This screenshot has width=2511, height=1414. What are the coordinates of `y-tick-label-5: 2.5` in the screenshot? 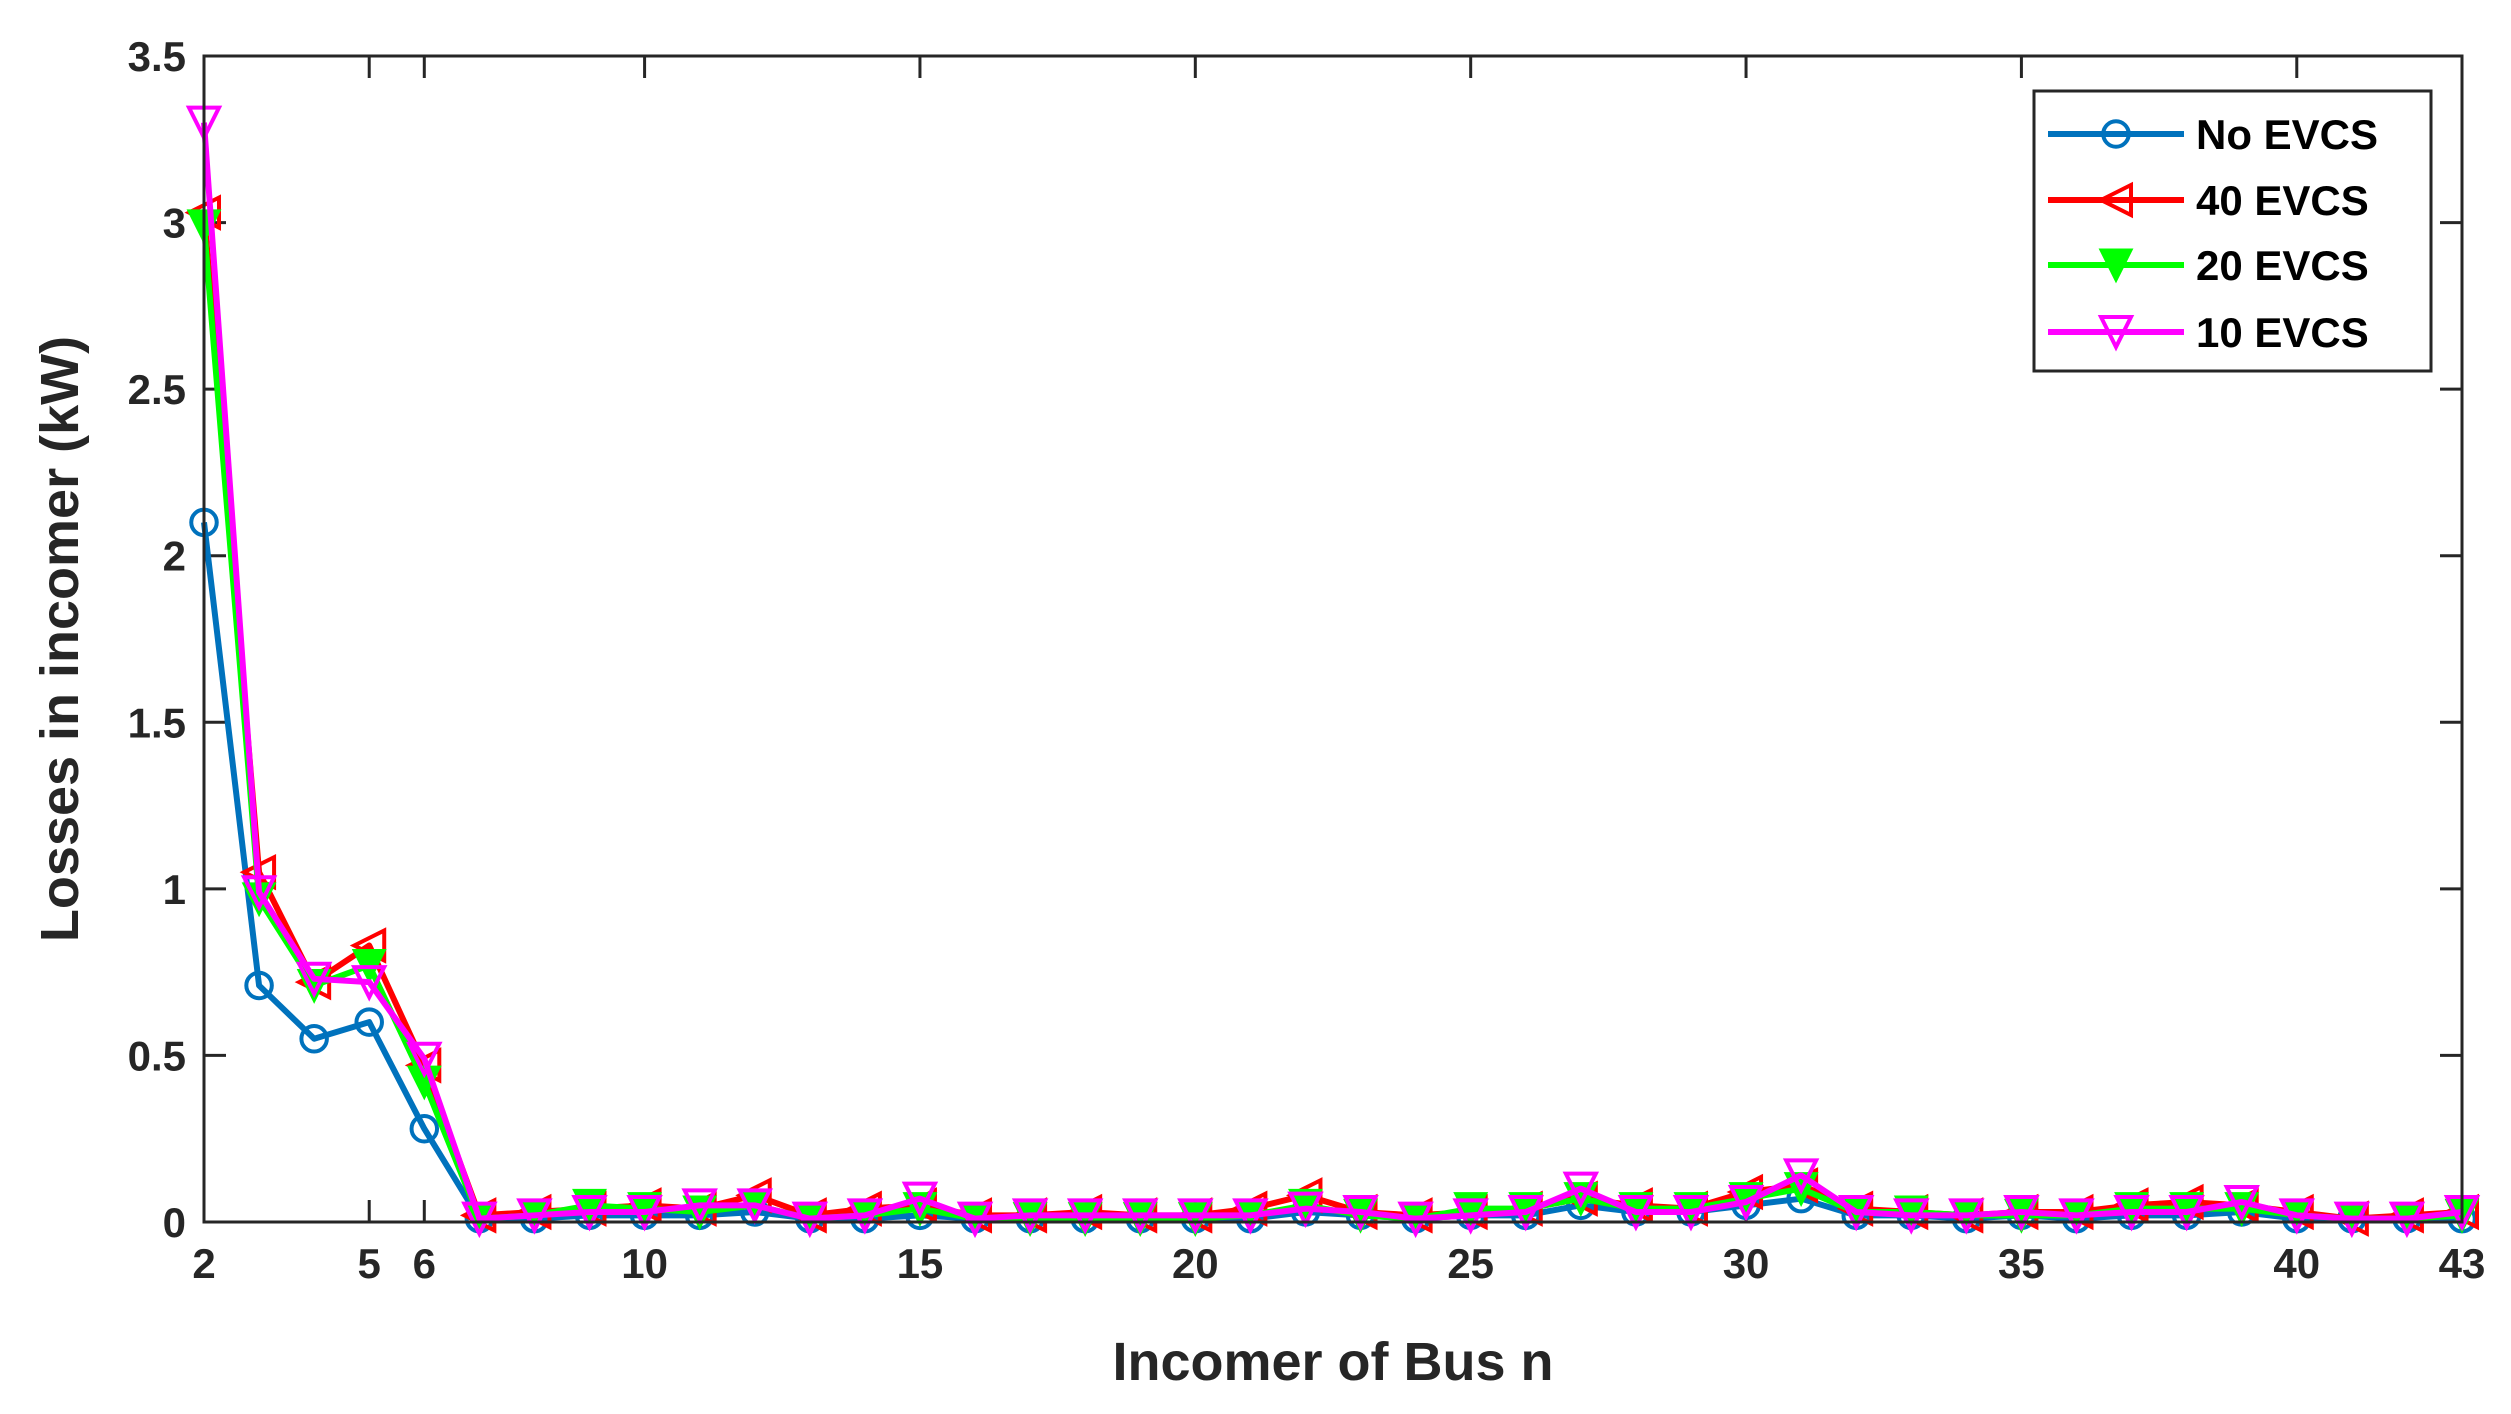 It's located at (157, 389).